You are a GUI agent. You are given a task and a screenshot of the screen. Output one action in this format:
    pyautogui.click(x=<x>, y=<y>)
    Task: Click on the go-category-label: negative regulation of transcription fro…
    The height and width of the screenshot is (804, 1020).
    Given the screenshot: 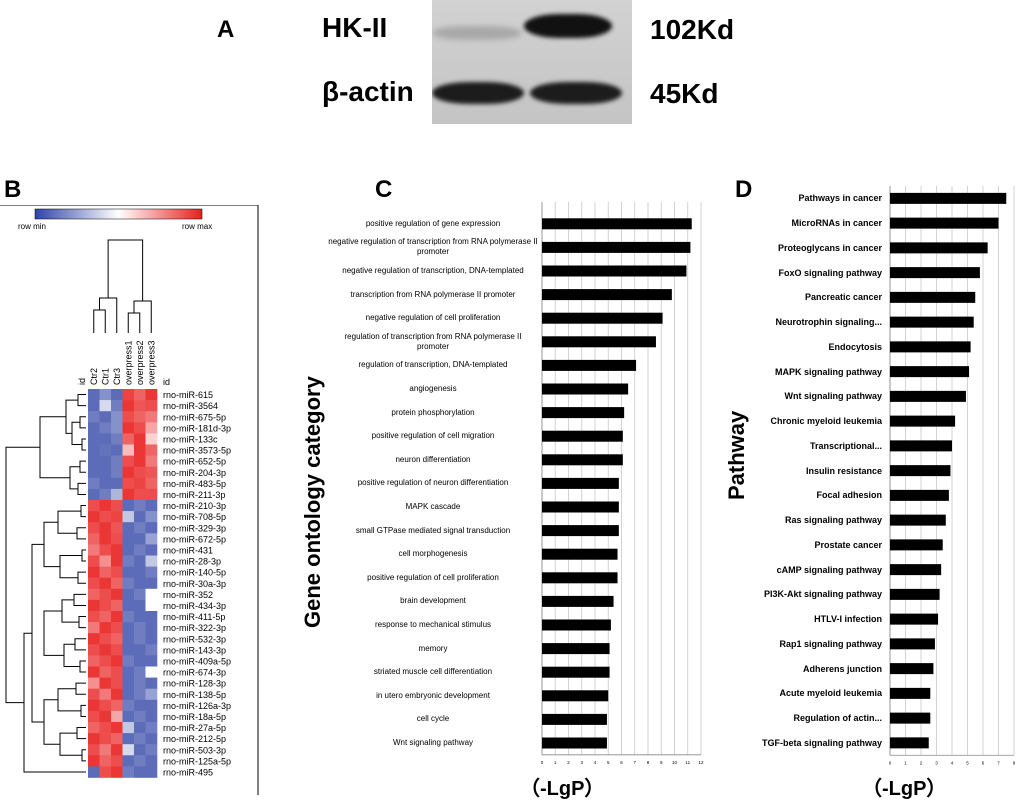 What is the action you would take?
    pyautogui.click(x=433, y=247)
    